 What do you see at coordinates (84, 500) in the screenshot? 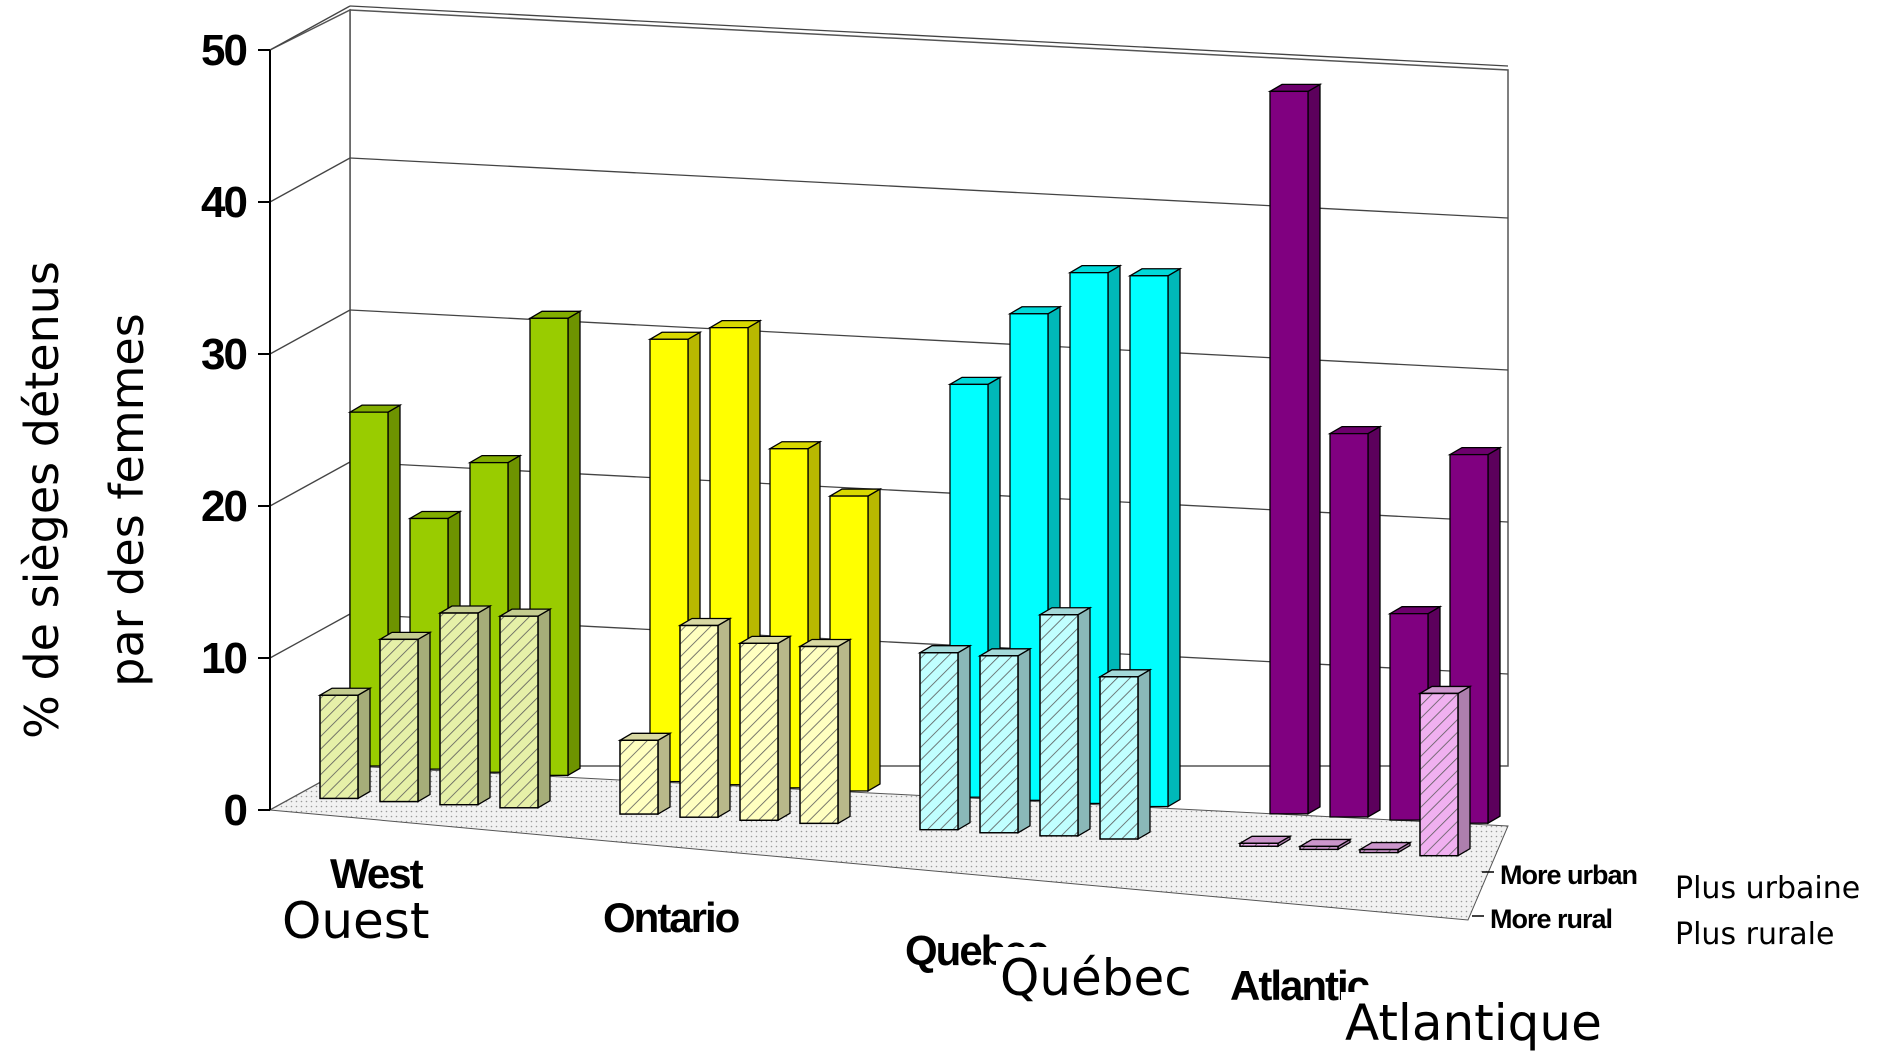
I see `y-axis-title: % de sièges détenus par des femmes` at bounding box center [84, 500].